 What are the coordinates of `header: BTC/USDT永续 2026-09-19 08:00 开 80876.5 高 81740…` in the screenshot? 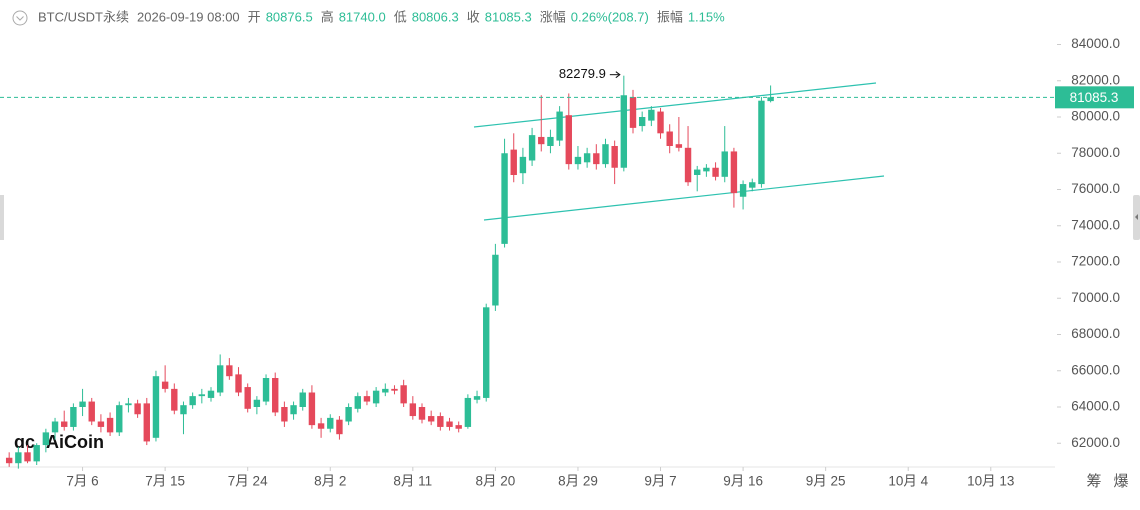 It's located at (381, 16).